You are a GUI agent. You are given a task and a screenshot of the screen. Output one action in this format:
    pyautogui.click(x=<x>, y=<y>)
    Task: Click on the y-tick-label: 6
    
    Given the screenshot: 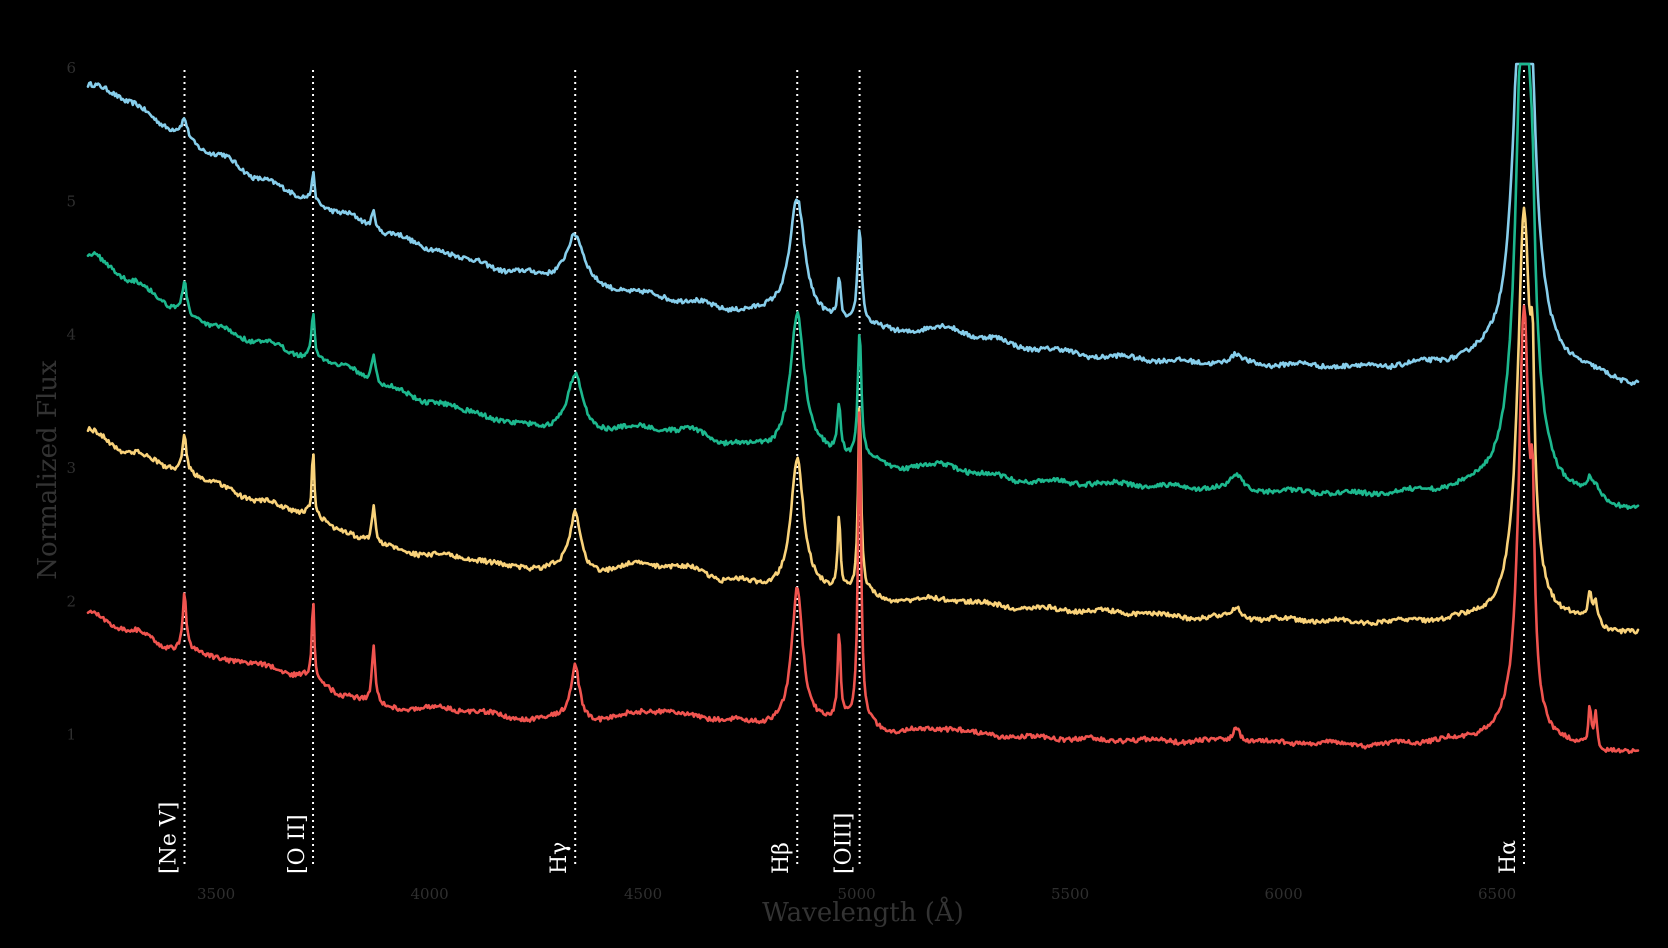 What is the action you would take?
    pyautogui.click(x=71, y=68)
    